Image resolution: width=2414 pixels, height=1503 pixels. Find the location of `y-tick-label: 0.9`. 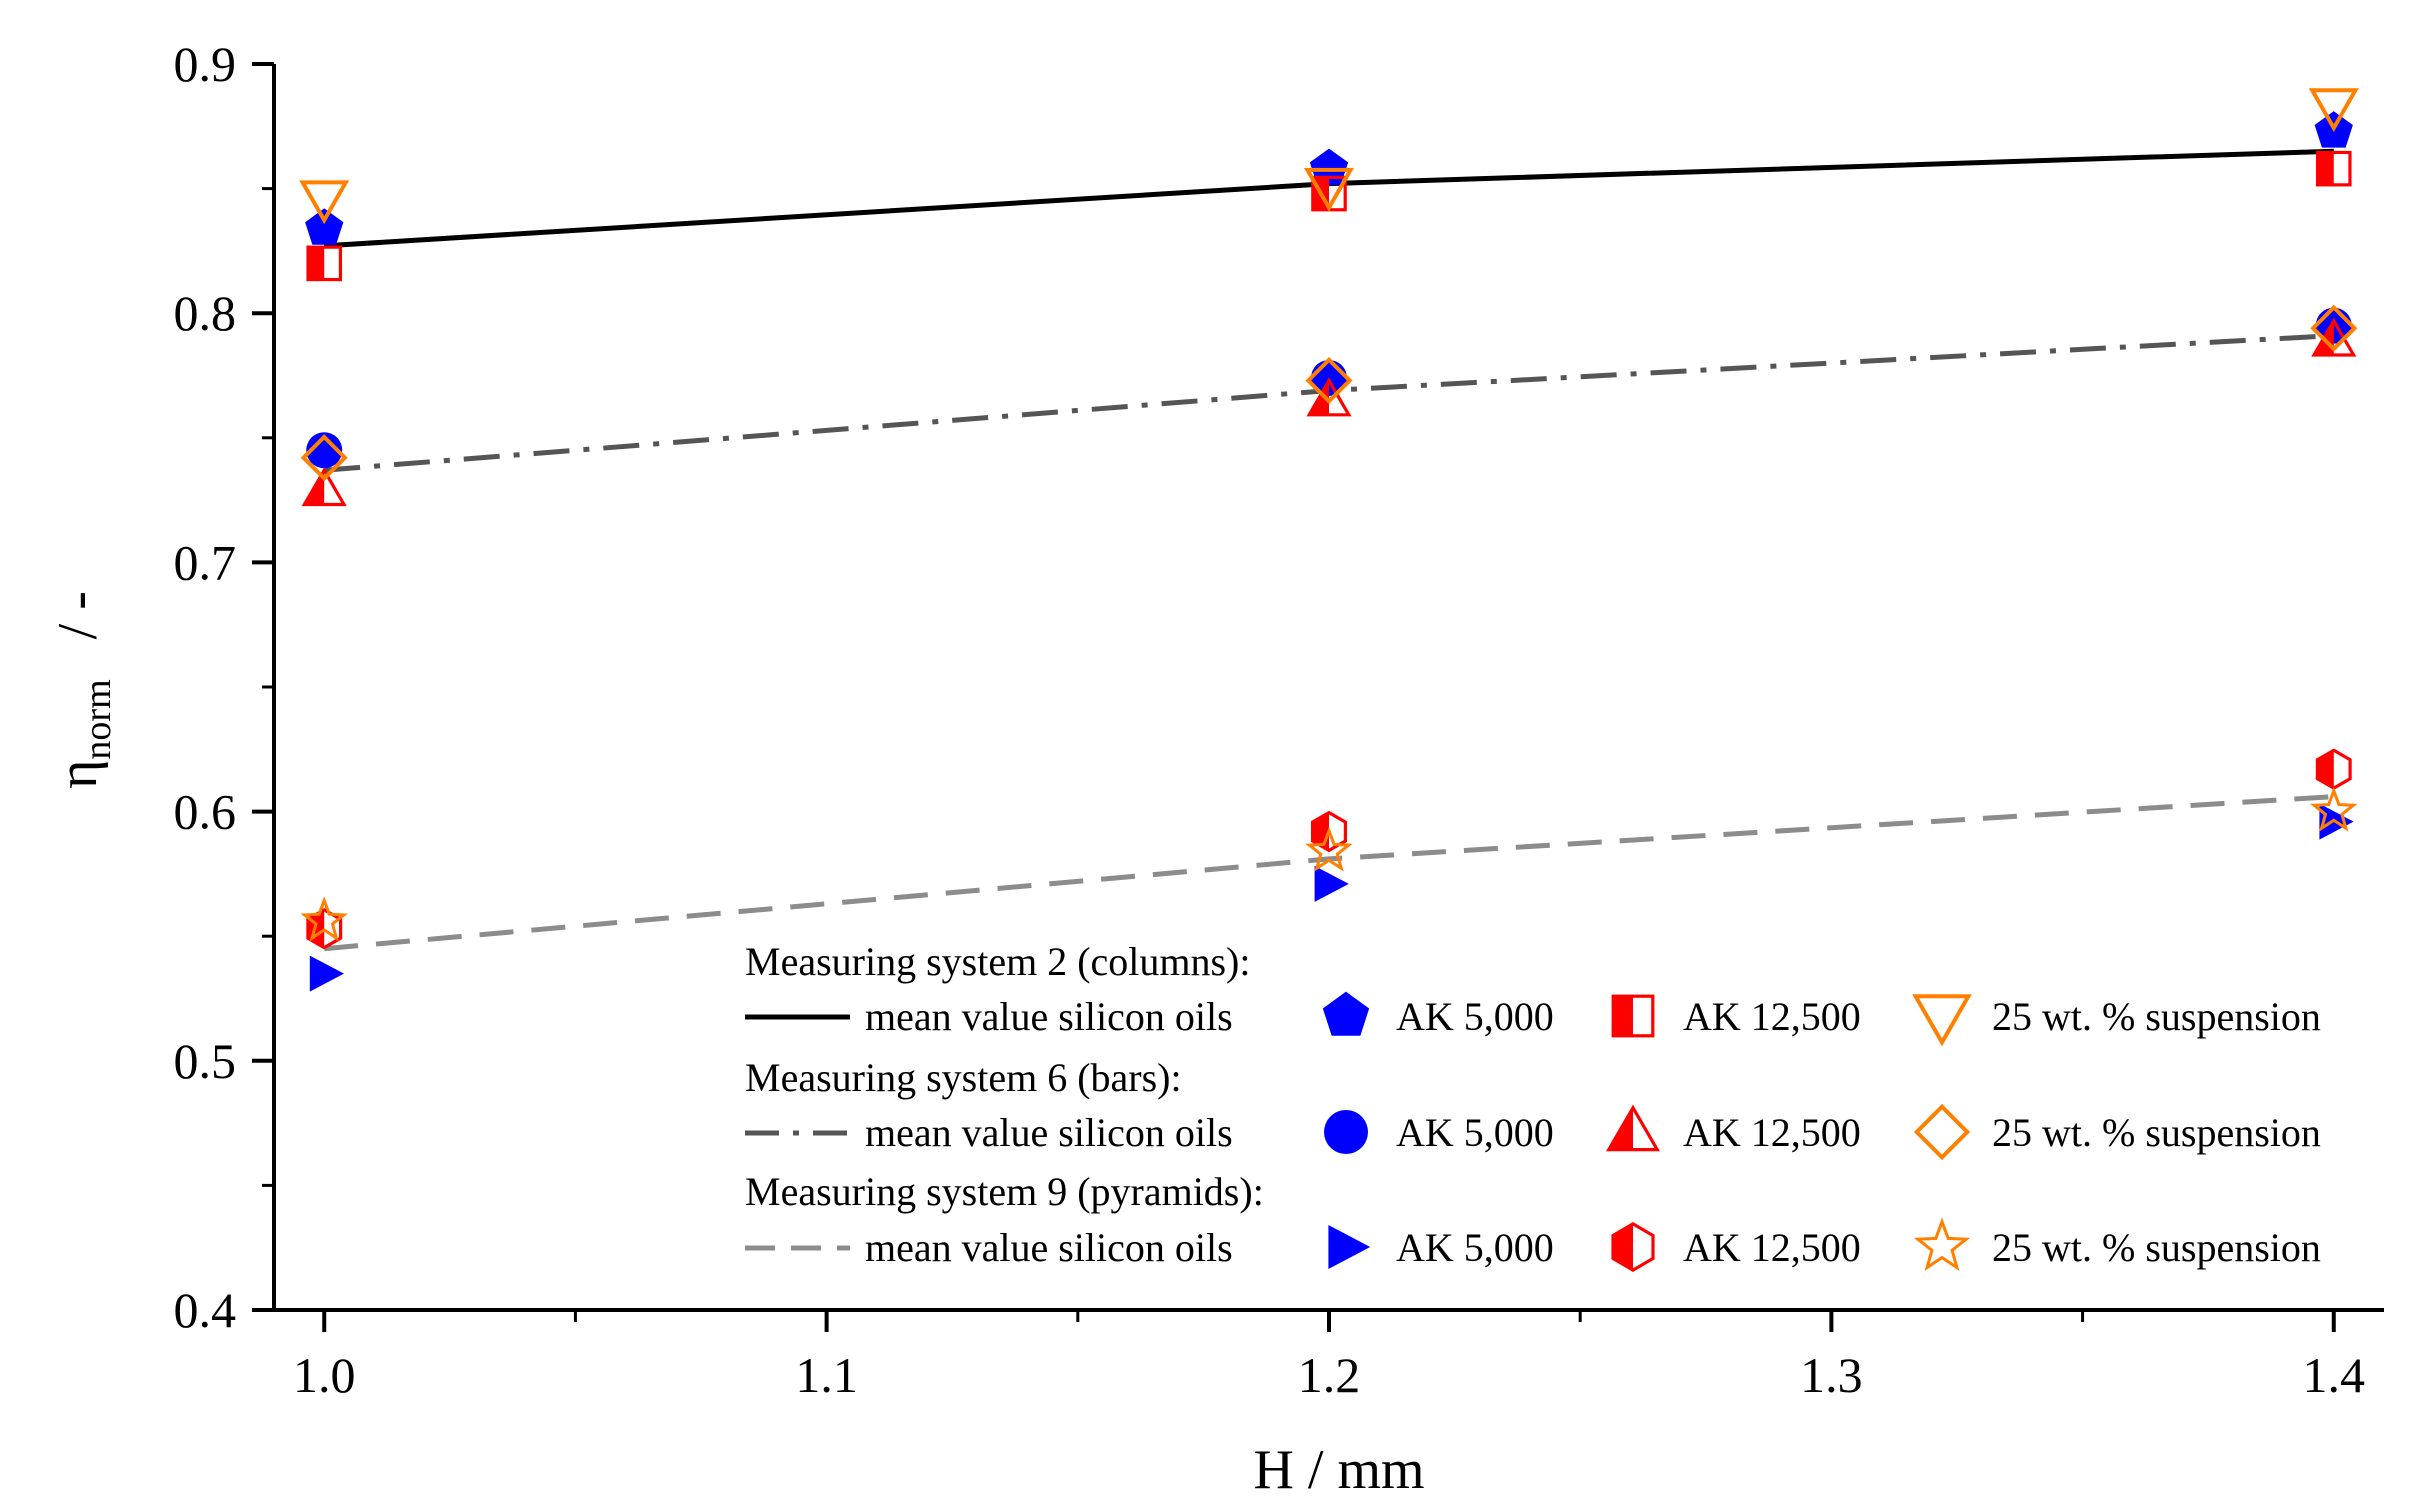

y-tick-label: 0.9 is located at coordinates (205, 64).